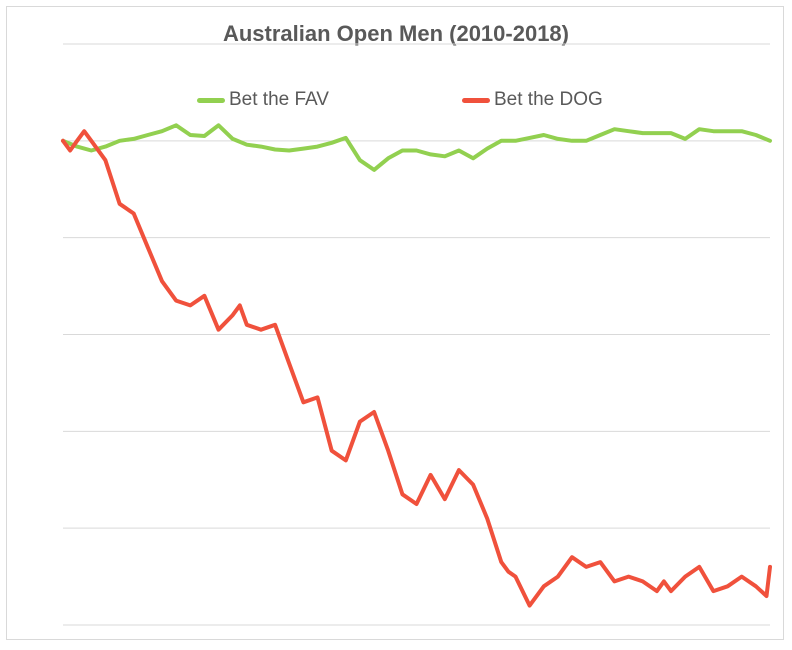 The width and height of the screenshot is (792, 650). Describe the element at coordinates (396, 101) in the screenshot. I see `legend: Bet the FAV Bet the DOG` at that location.